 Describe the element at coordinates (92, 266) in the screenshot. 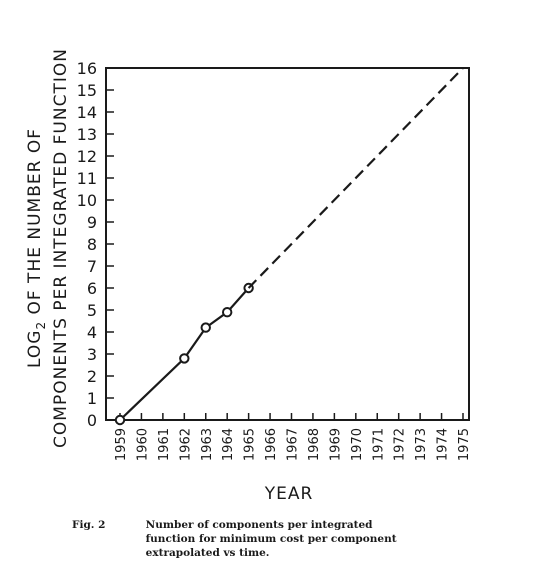

I see `y-tick-label: 7` at that location.